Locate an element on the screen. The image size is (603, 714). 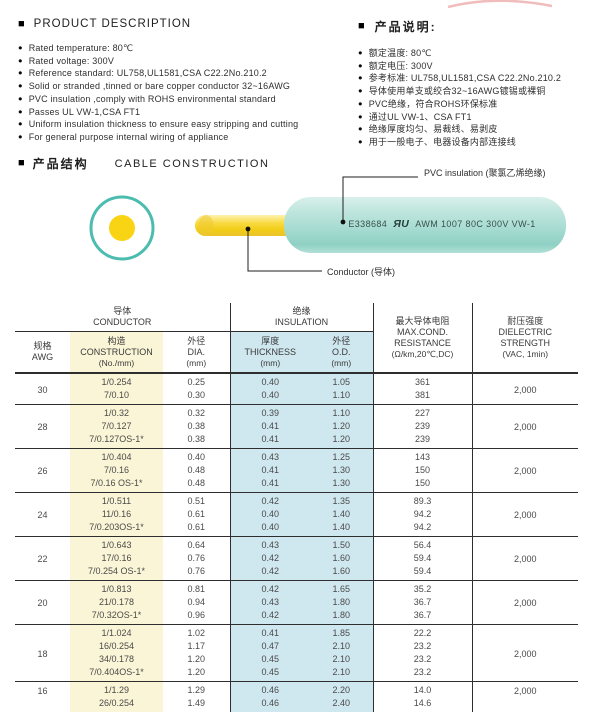
dia-cell: 0.25 is located at coordinates (197, 381).